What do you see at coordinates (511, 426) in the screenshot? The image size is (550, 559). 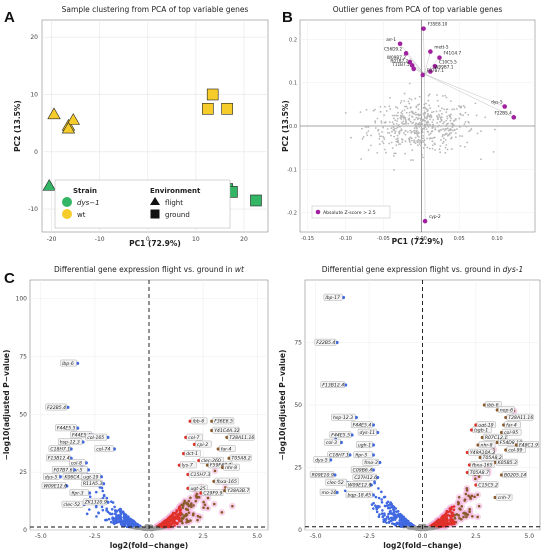 I see `gene-label: far-4` at bounding box center [511, 426].